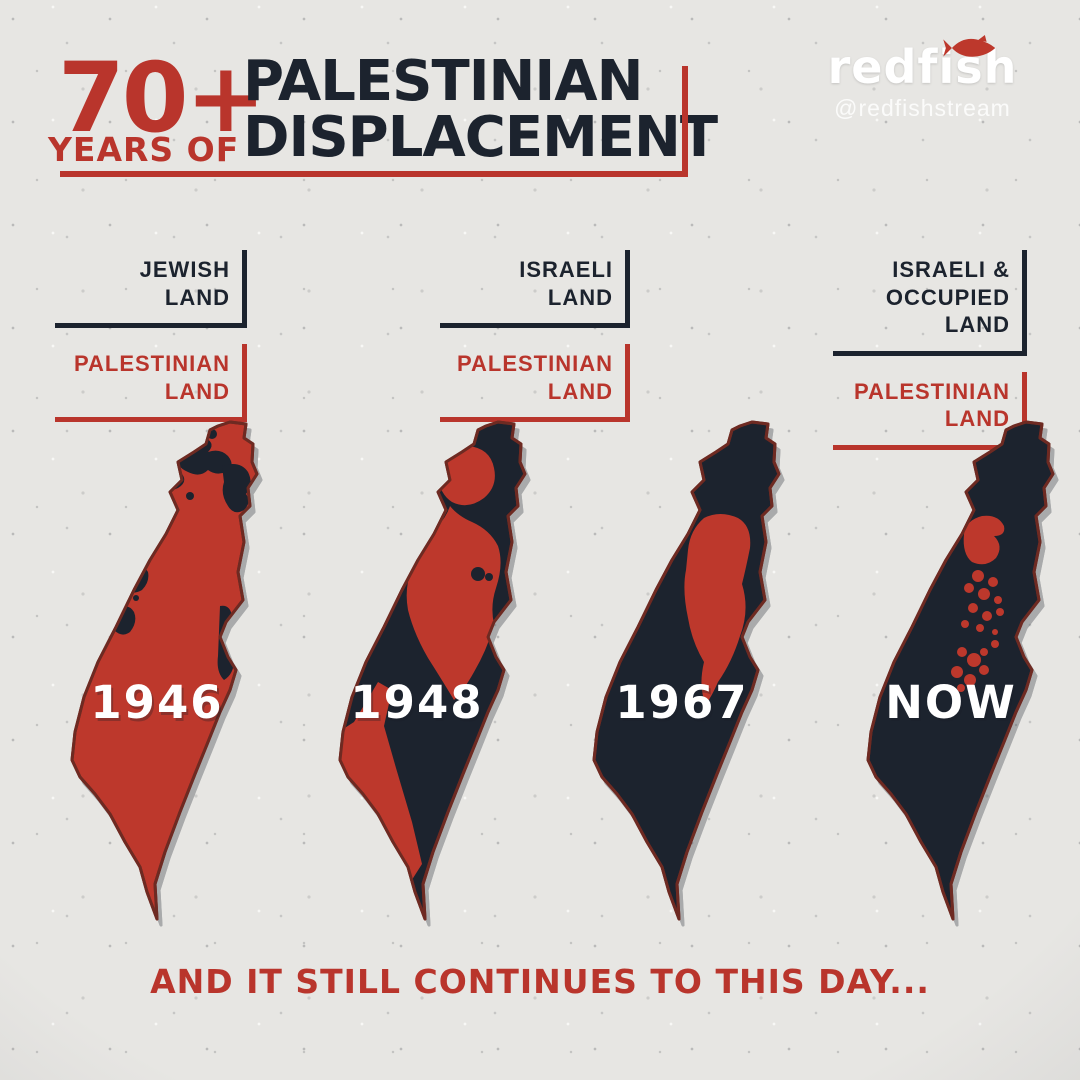  Describe the element at coordinates (922, 108) in the screenshot. I see `logo-handle-text: @redfishstream` at that location.